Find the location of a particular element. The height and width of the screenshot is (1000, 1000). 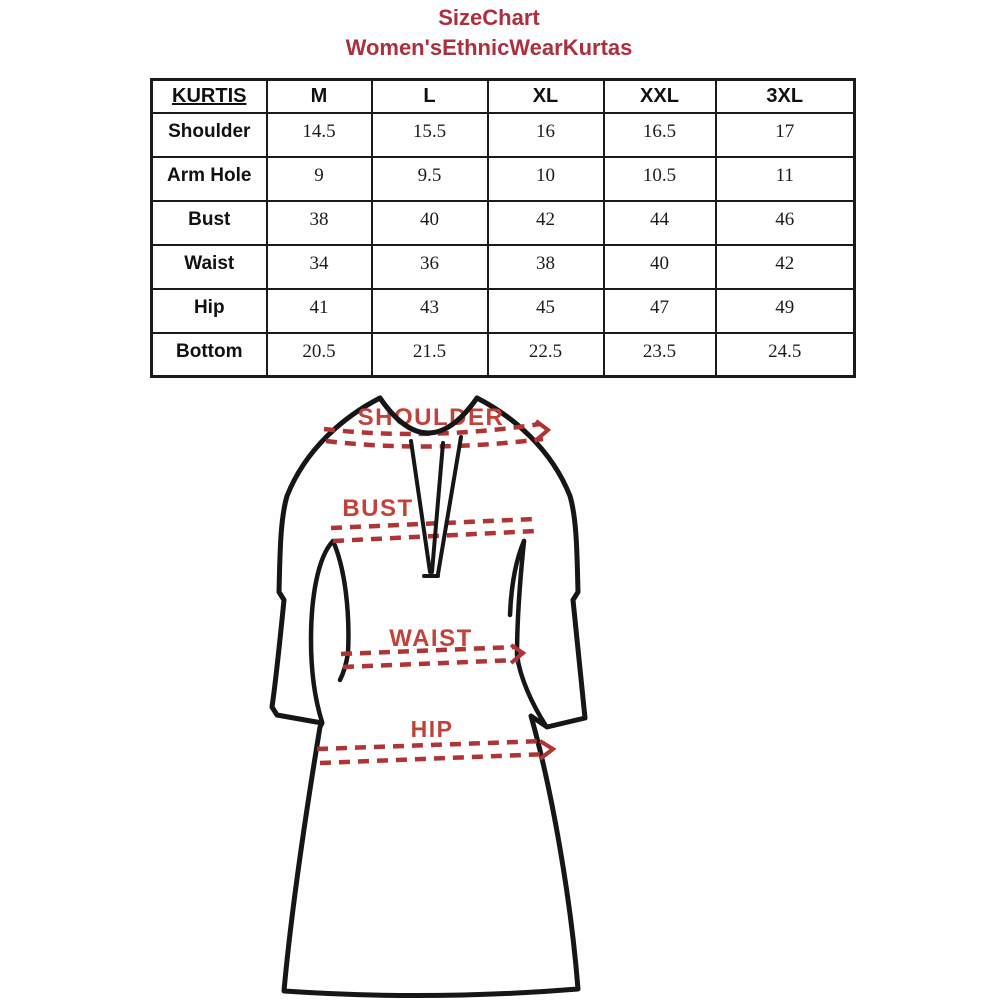

size-value: 41 is located at coordinates (319, 310).